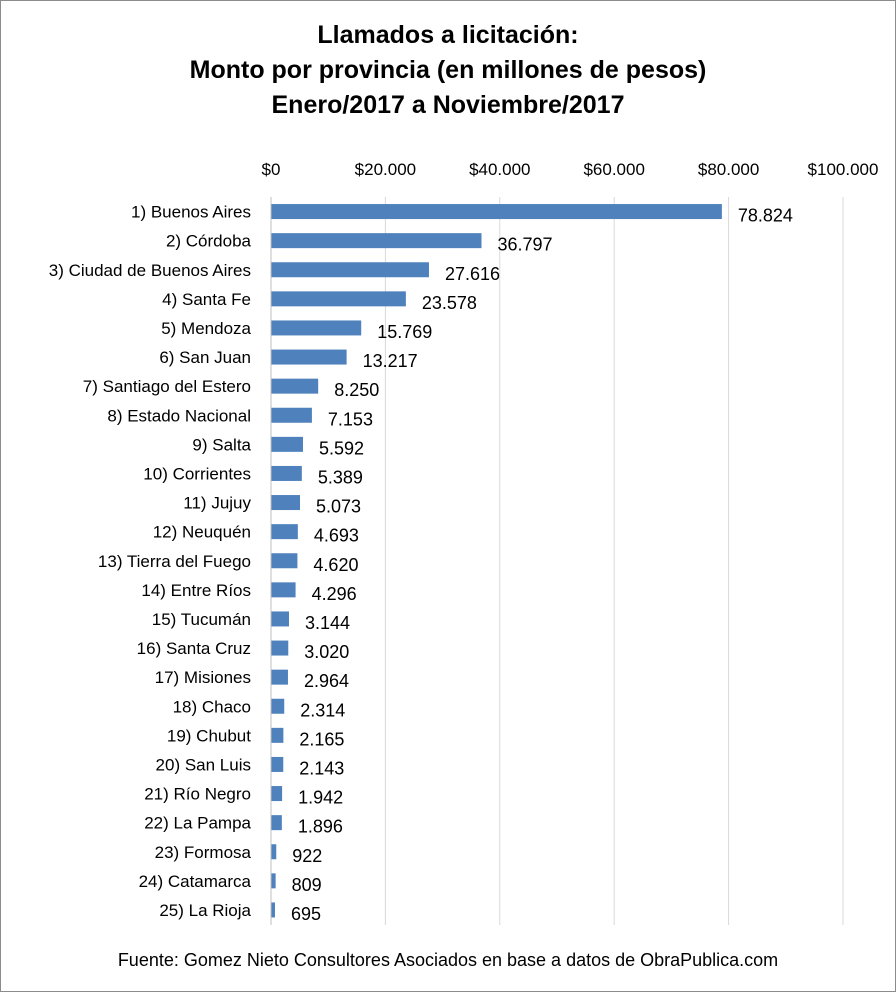 The height and width of the screenshot is (992, 896). What do you see at coordinates (338, 507) in the screenshot?
I see `data-label: 5.073` at bounding box center [338, 507].